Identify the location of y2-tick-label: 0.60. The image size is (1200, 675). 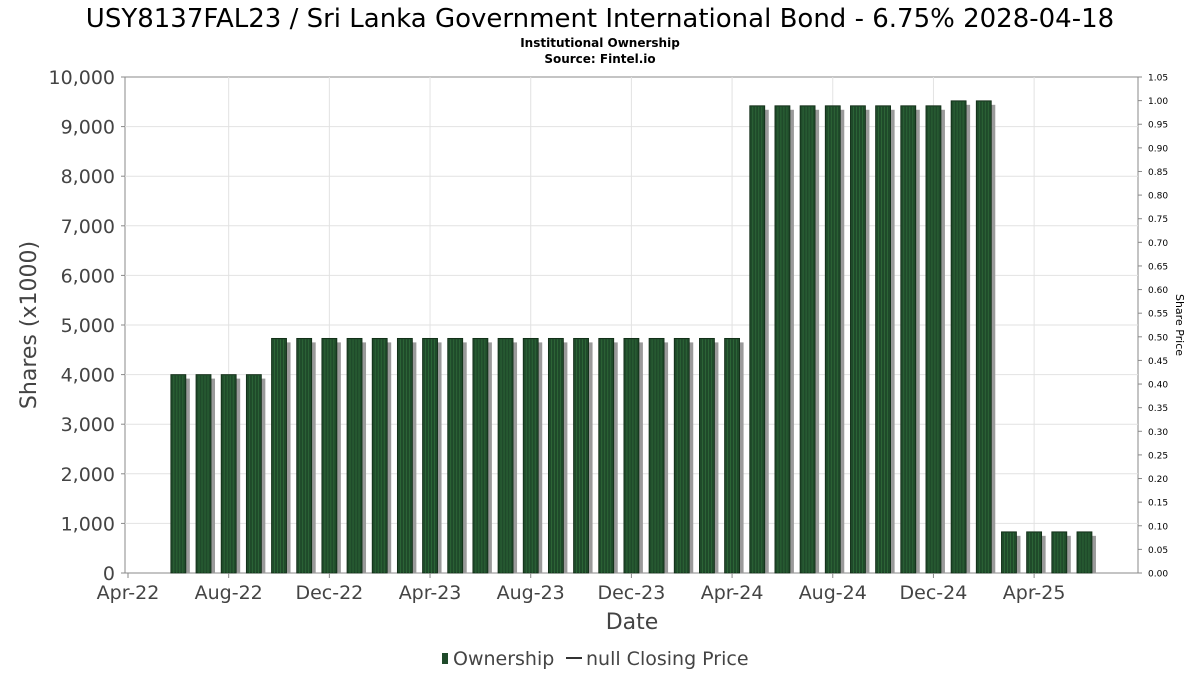
(1158, 291).